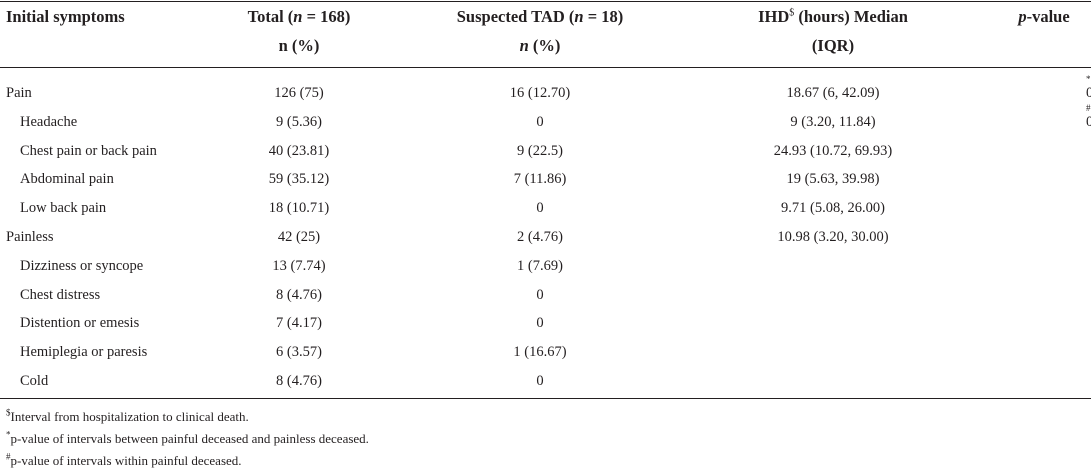  What do you see at coordinates (299, 265) in the screenshot?
I see `cell-total: 13 (7.74)` at bounding box center [299, 265].